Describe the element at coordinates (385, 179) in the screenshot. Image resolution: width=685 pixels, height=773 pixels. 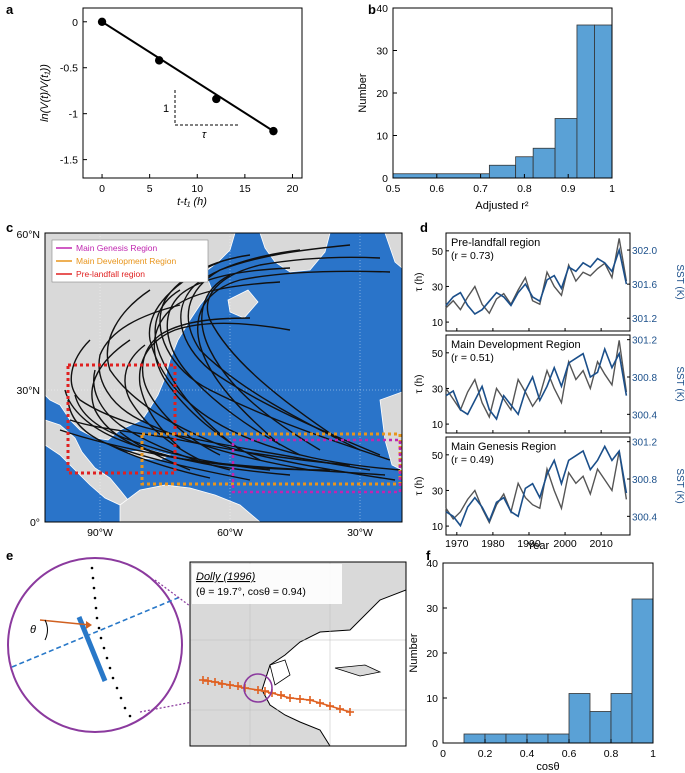
I see `panel-b-ytick-label: 0` at that location.